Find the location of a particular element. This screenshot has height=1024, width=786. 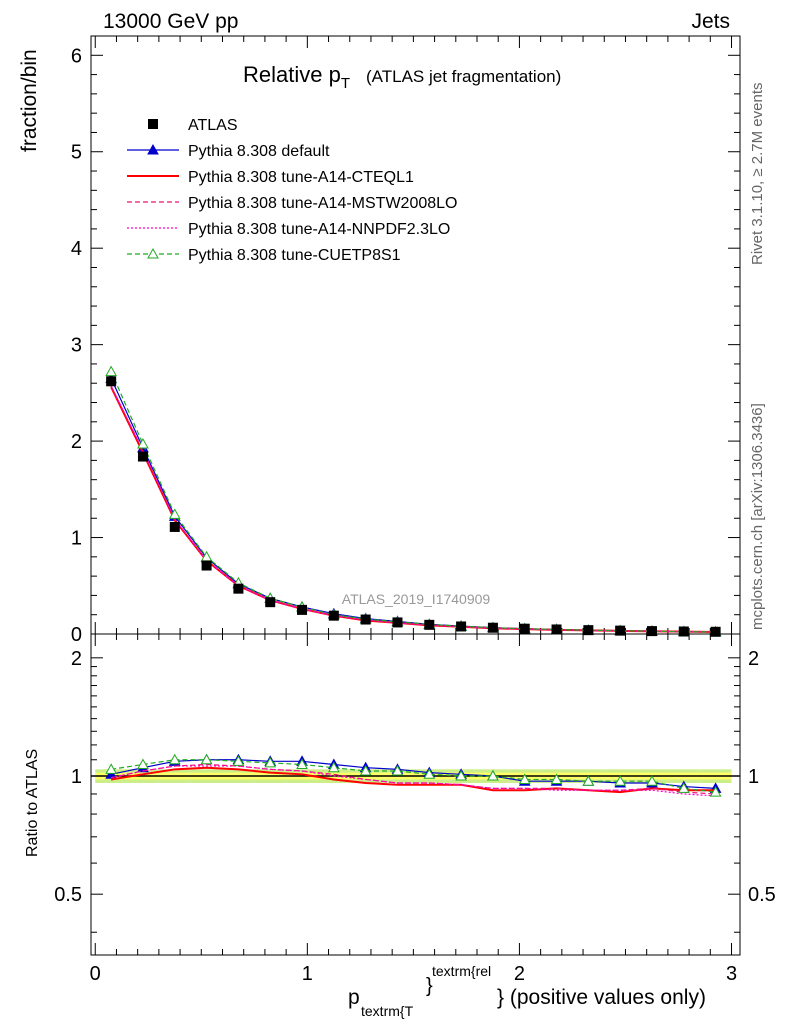

x-tick-label: 0 is located at coordinates (95, 974).